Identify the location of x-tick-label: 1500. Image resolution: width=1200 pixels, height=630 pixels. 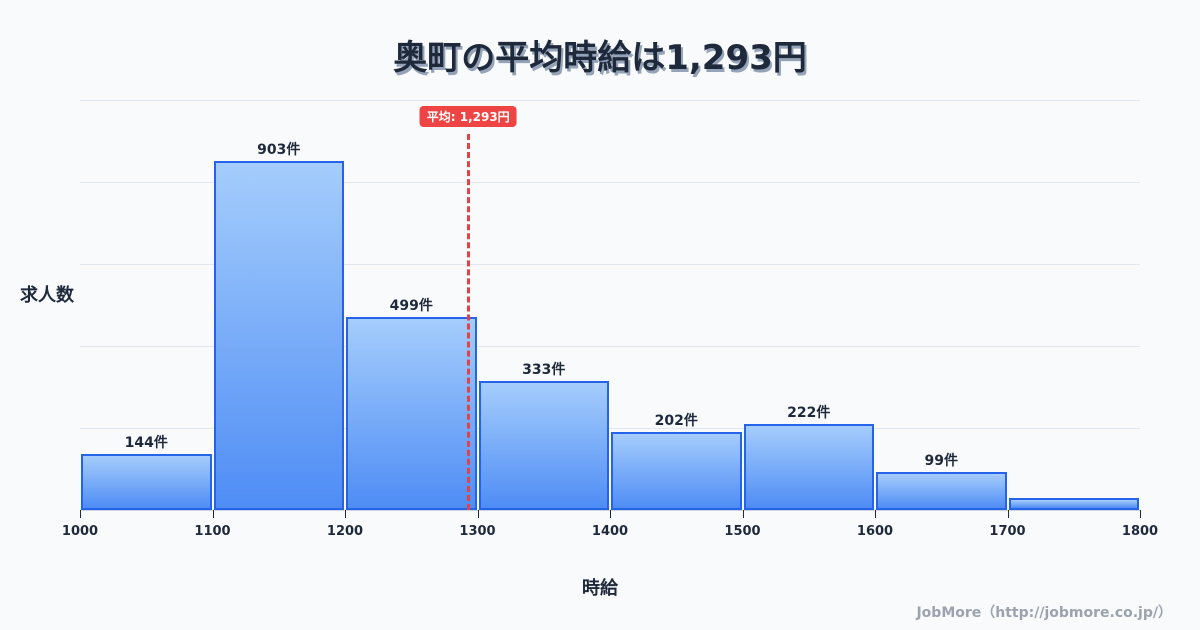
(742, 531).